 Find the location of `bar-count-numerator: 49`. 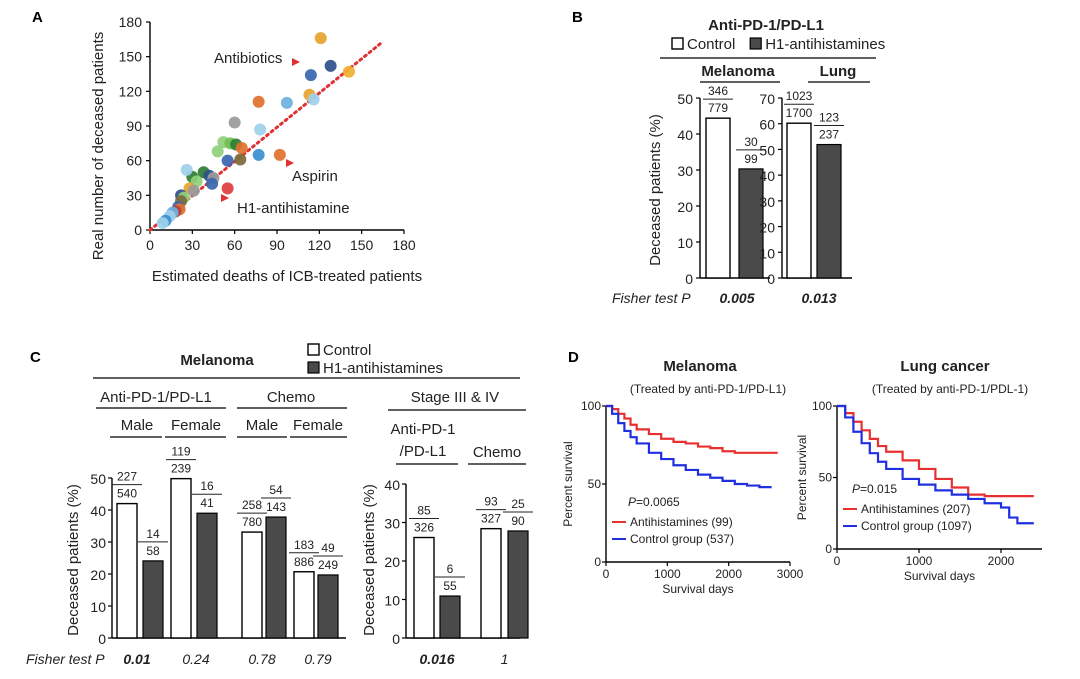

bar-count-numerator: 49 is located at coordinates (328, 548).